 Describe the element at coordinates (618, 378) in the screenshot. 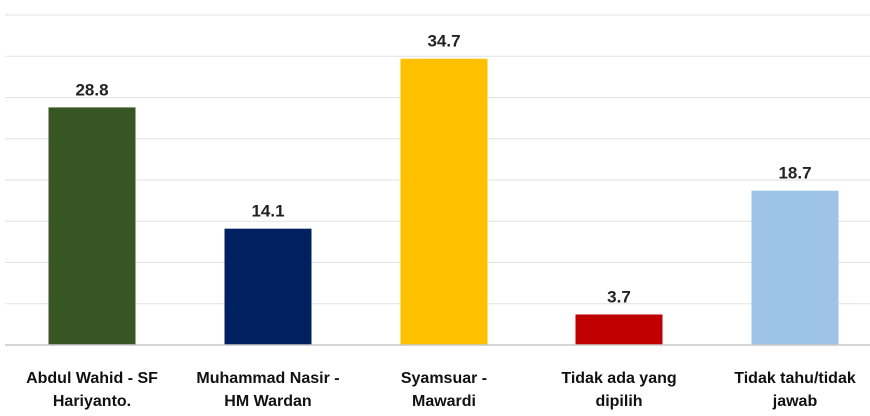

I see `category-label: Tidak ada yang` at that location.